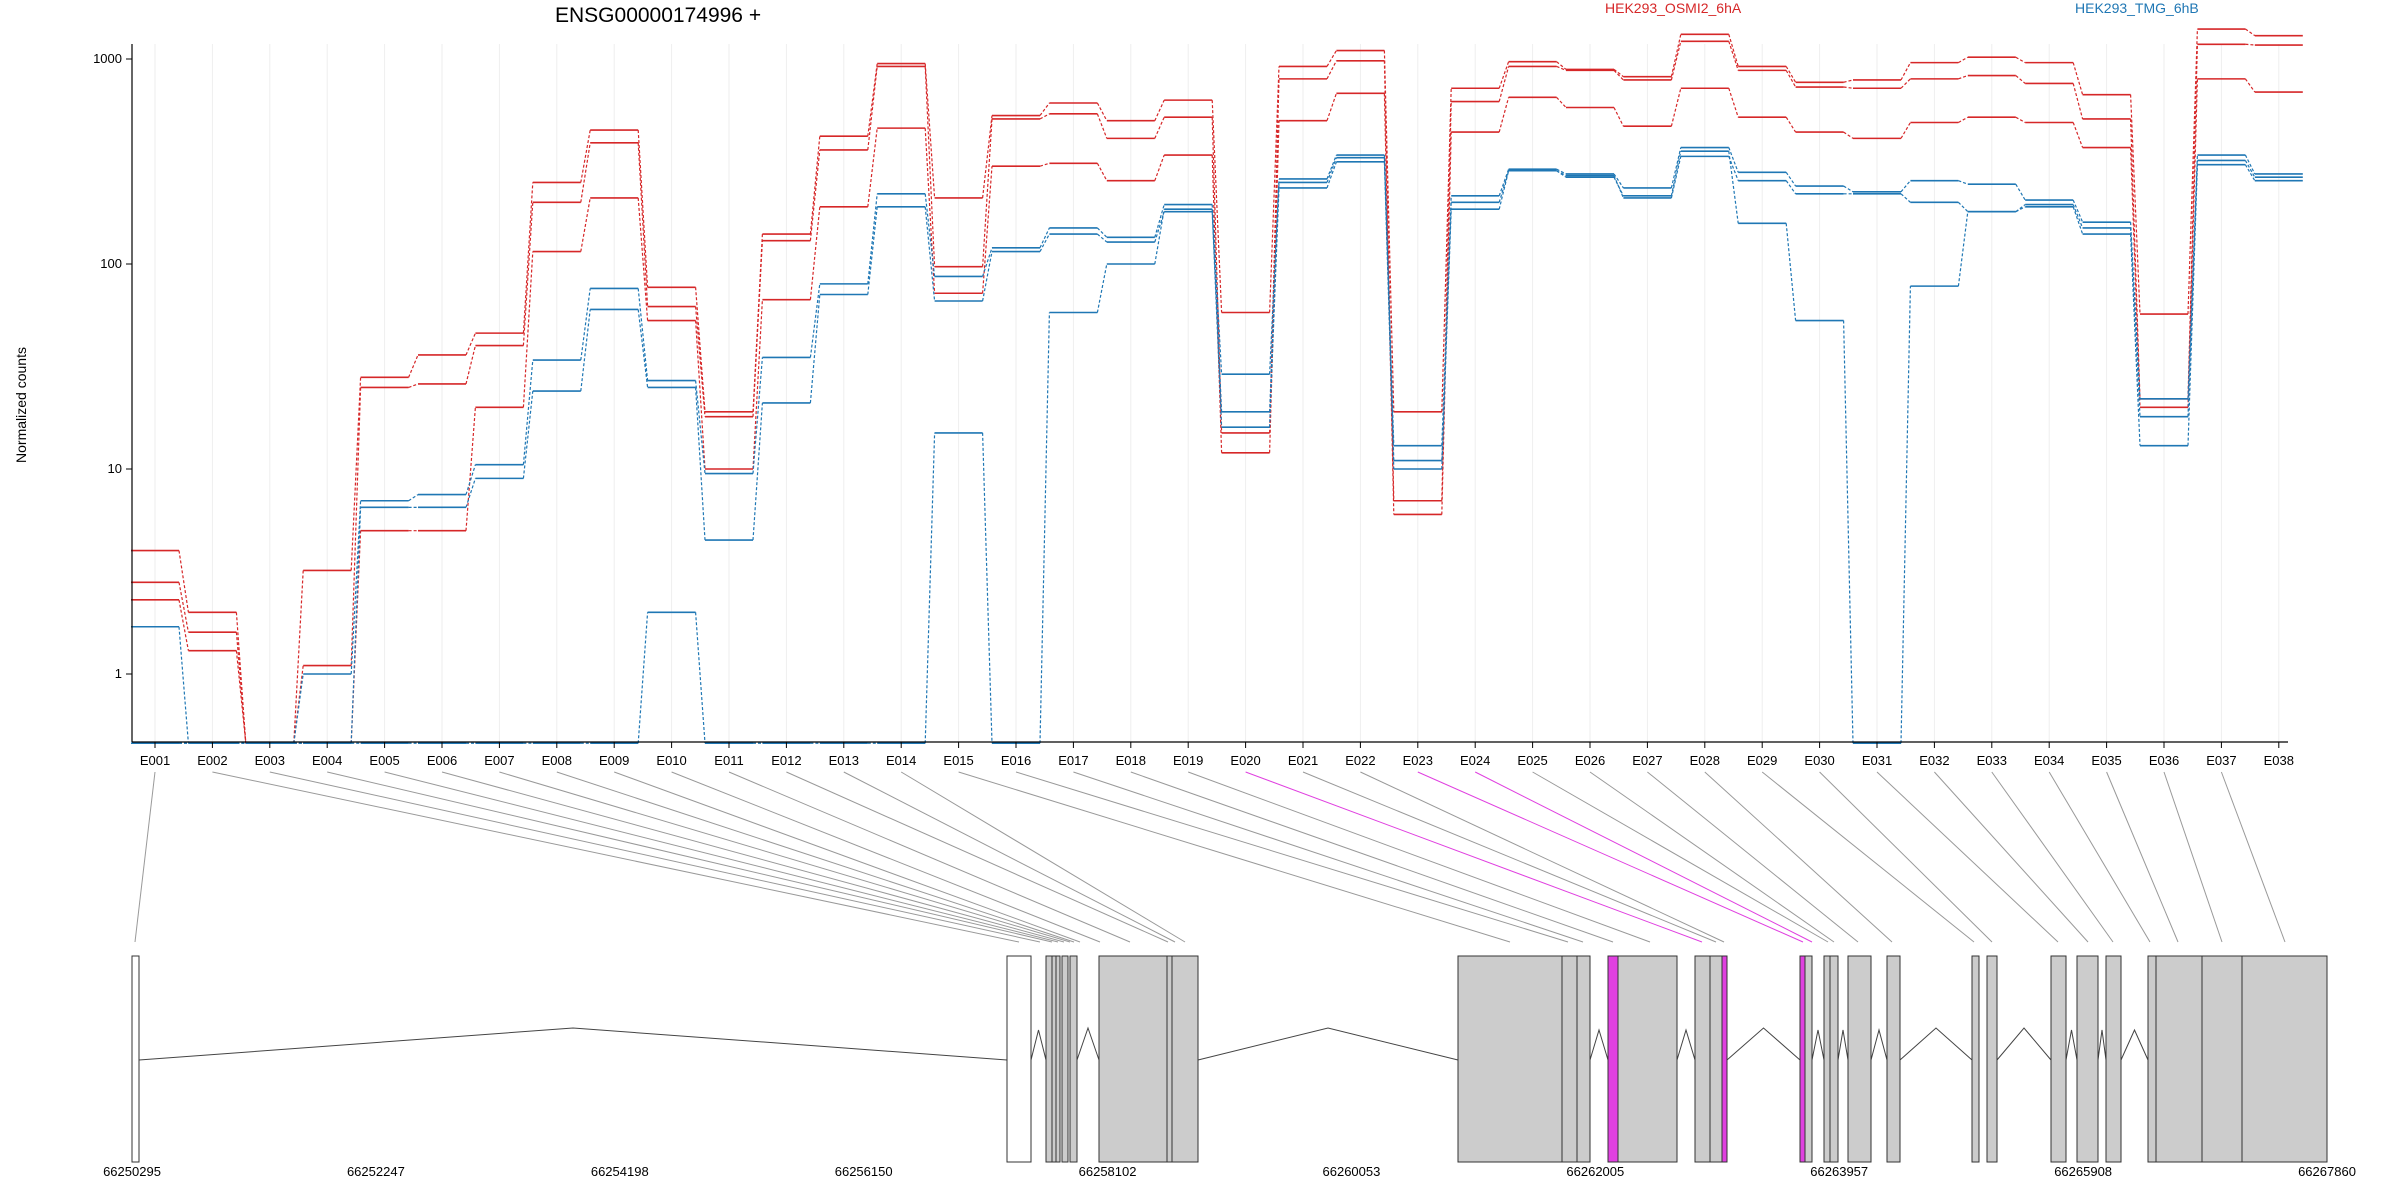 The image size is (2400, 1200). What do you see at coordinates (671, 760) in the screenshot?
I see `exon-tick-label: E010` at bounding box center [671, 760].